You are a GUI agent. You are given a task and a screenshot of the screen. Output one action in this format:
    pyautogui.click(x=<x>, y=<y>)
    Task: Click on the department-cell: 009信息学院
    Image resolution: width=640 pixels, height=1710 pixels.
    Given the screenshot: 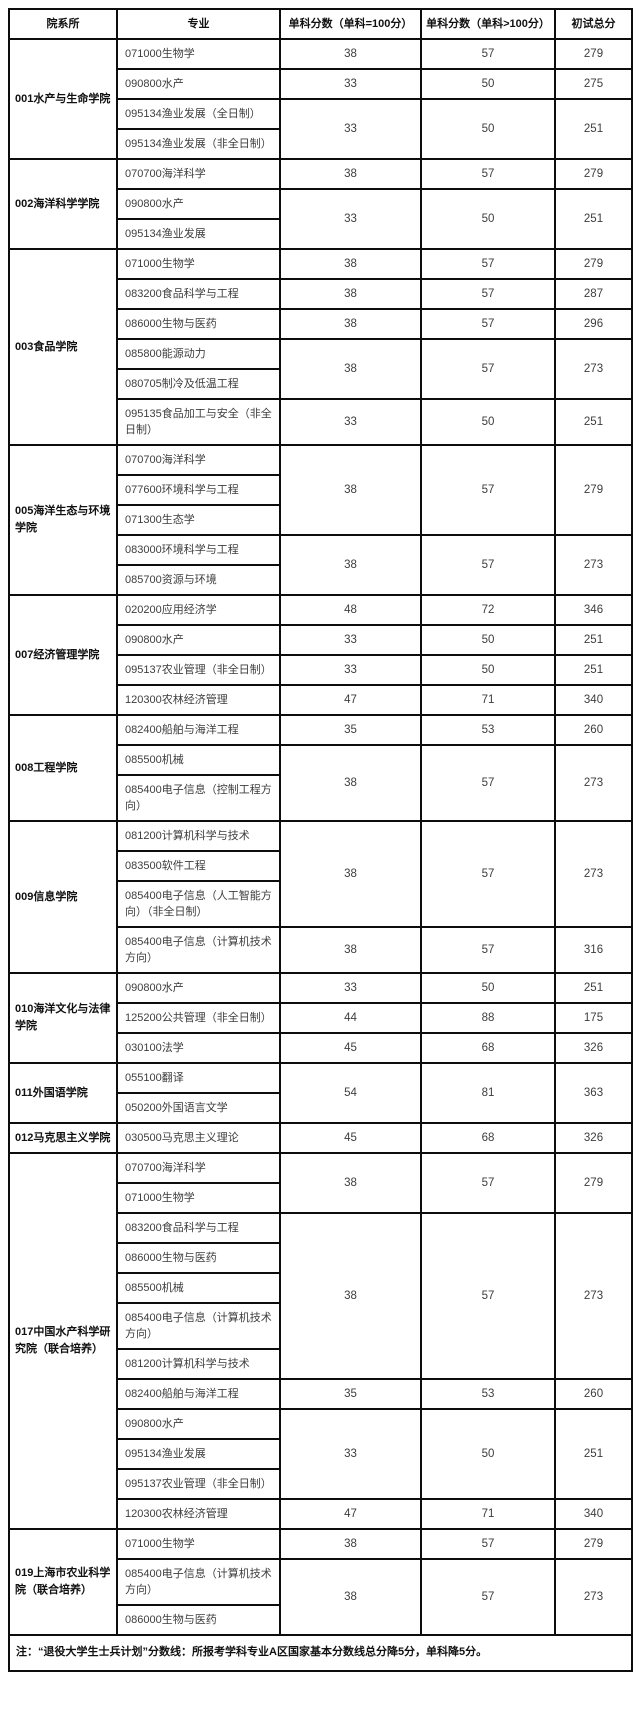 What is the action you would take?
    pyautogui.click(x=63, y=897)
    